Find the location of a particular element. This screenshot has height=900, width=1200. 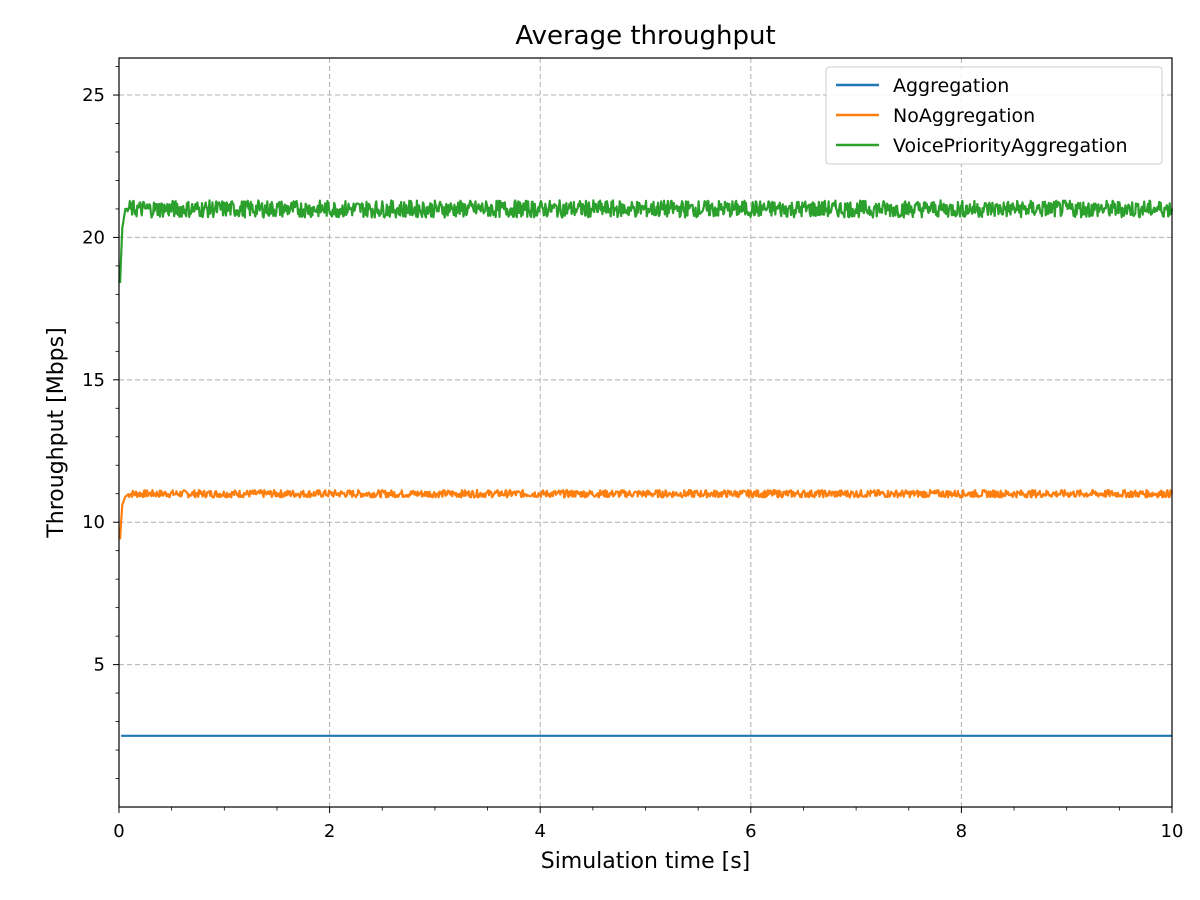

y-tick-label: 20 is located at coordinates (93, 237).